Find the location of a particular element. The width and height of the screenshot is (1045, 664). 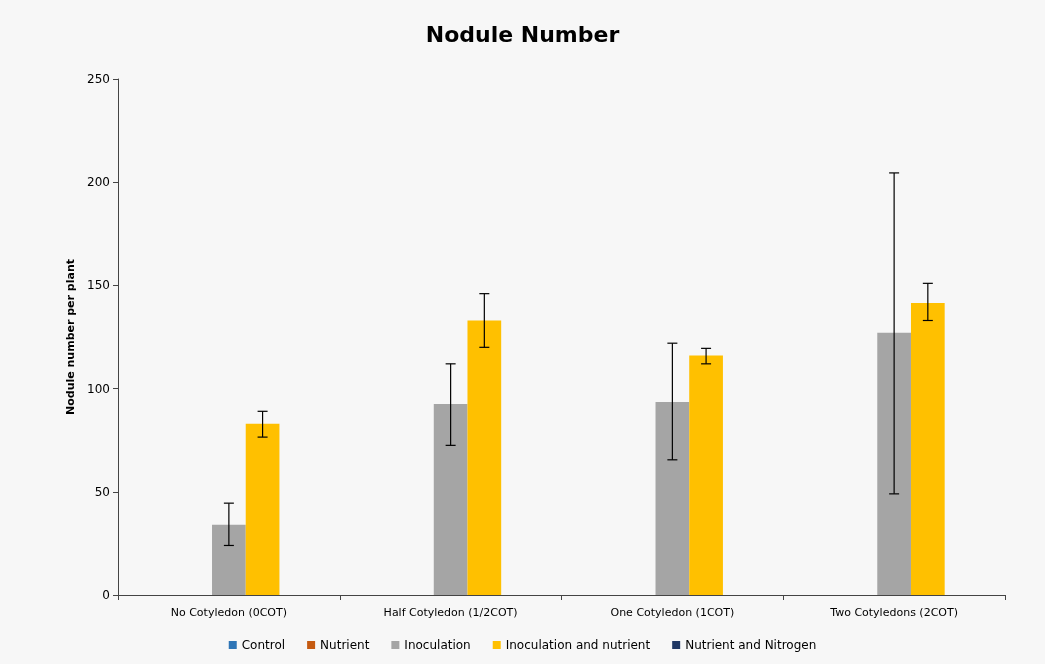

y-axis-title: Nodule number per plant is located at coordinates (71, 337).